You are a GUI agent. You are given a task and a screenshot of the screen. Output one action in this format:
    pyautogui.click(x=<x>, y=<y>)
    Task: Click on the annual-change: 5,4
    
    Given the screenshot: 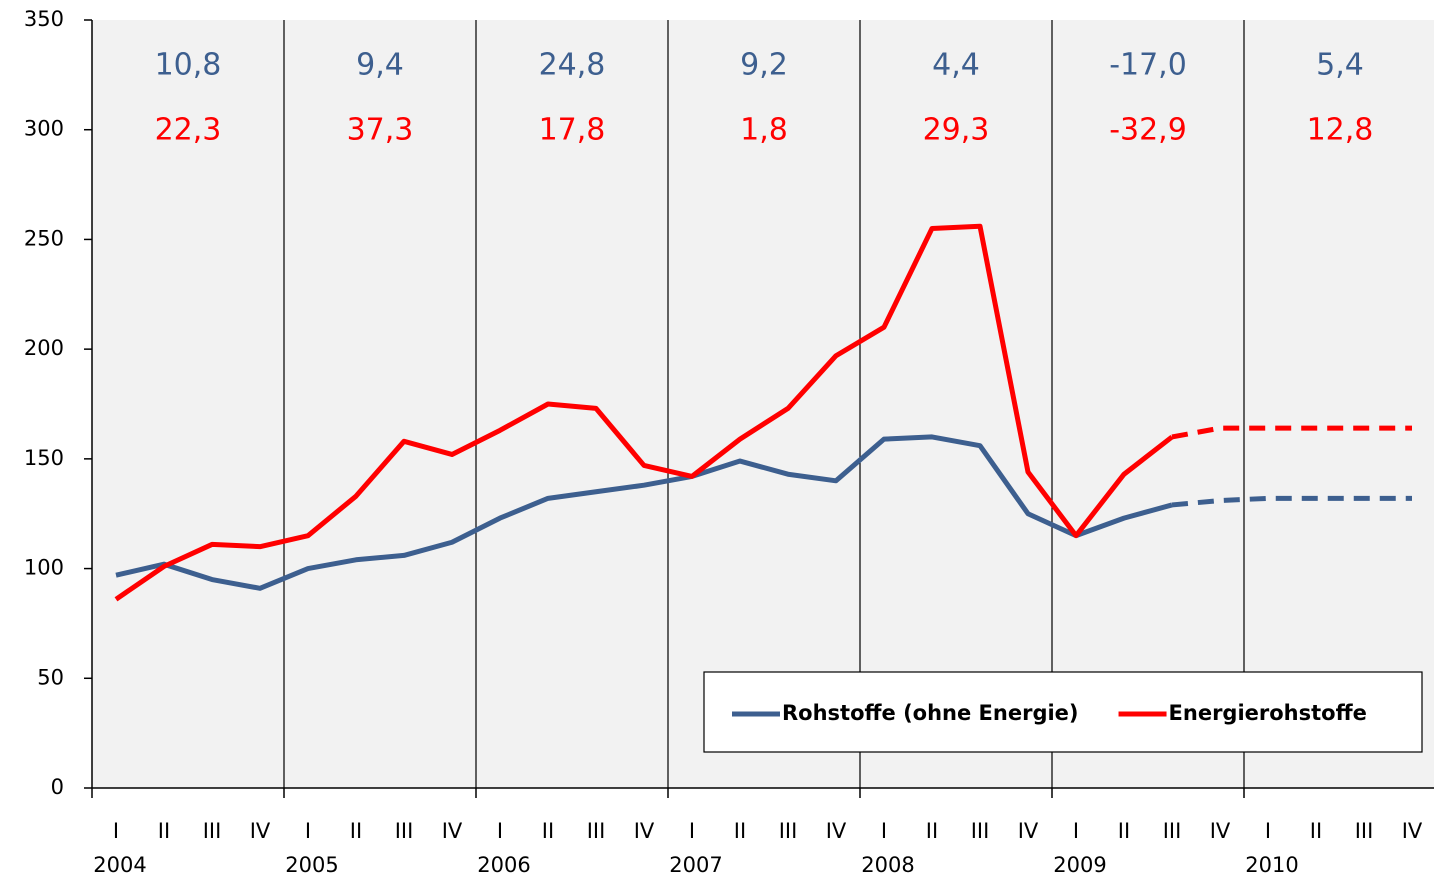 What is the action you would take?
    pyautogui.click(x=1340, y=65)
    